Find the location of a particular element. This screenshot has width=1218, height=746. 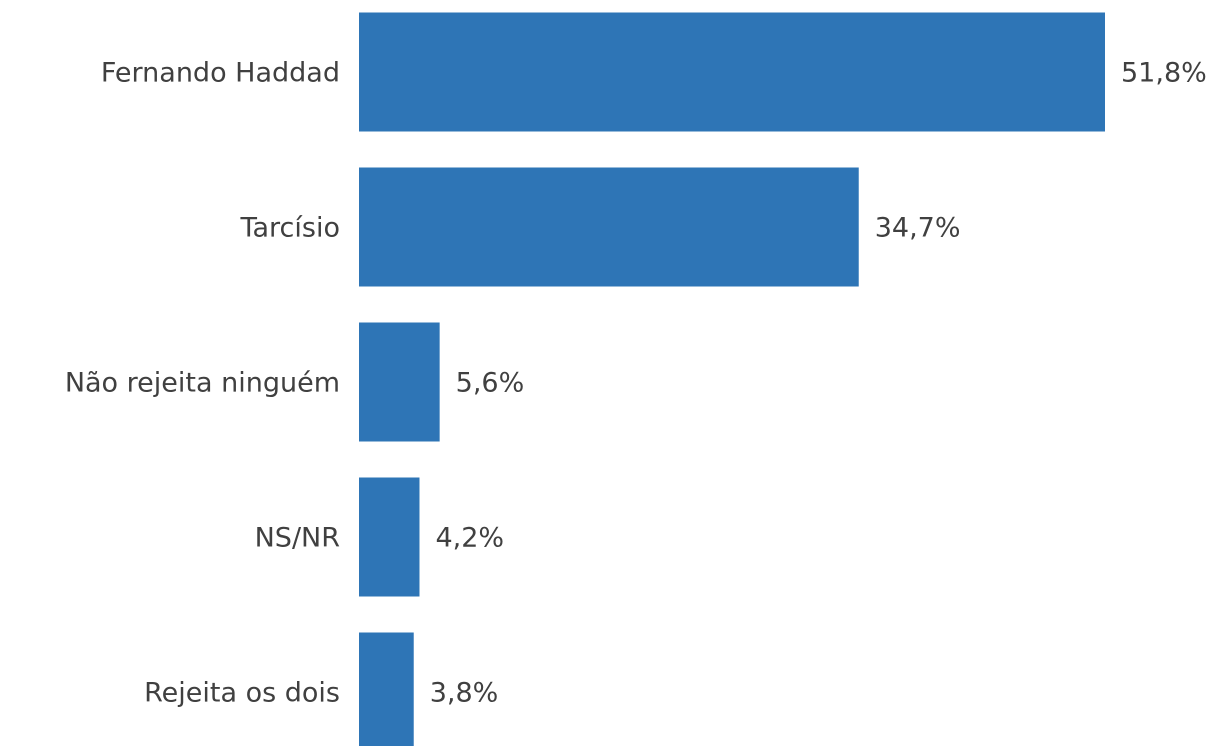

category-label: Rejeita os dois is located at coordinates (242, 693).